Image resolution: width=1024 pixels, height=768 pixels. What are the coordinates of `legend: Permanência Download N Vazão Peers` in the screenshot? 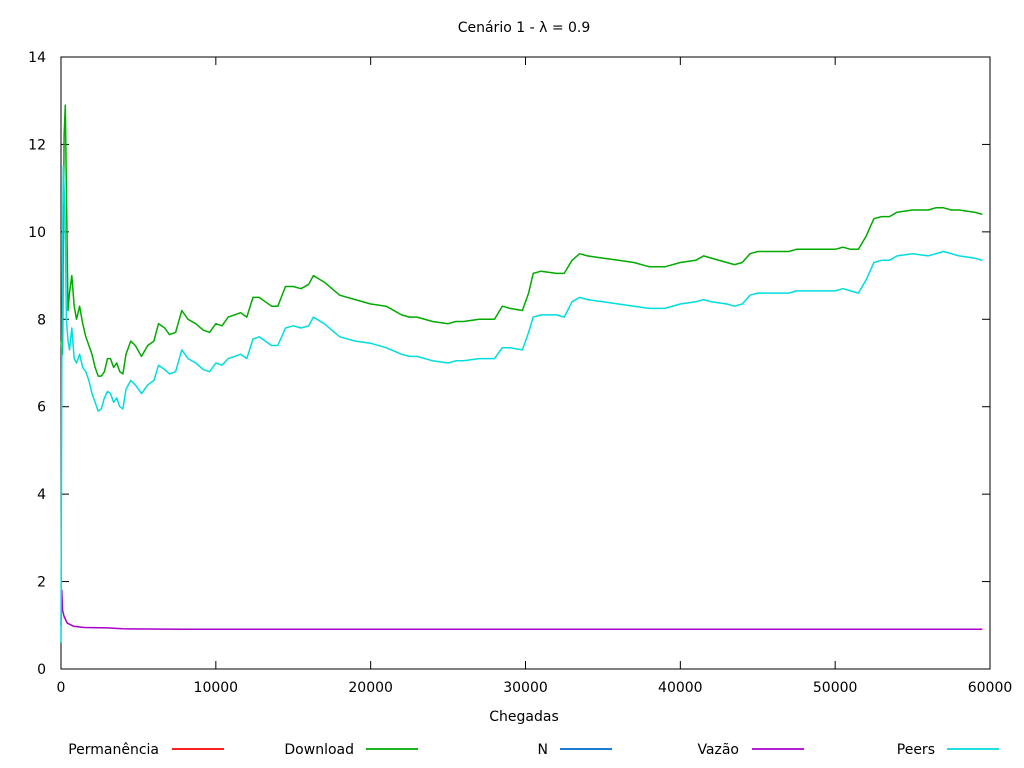 It's located at (533, 750).